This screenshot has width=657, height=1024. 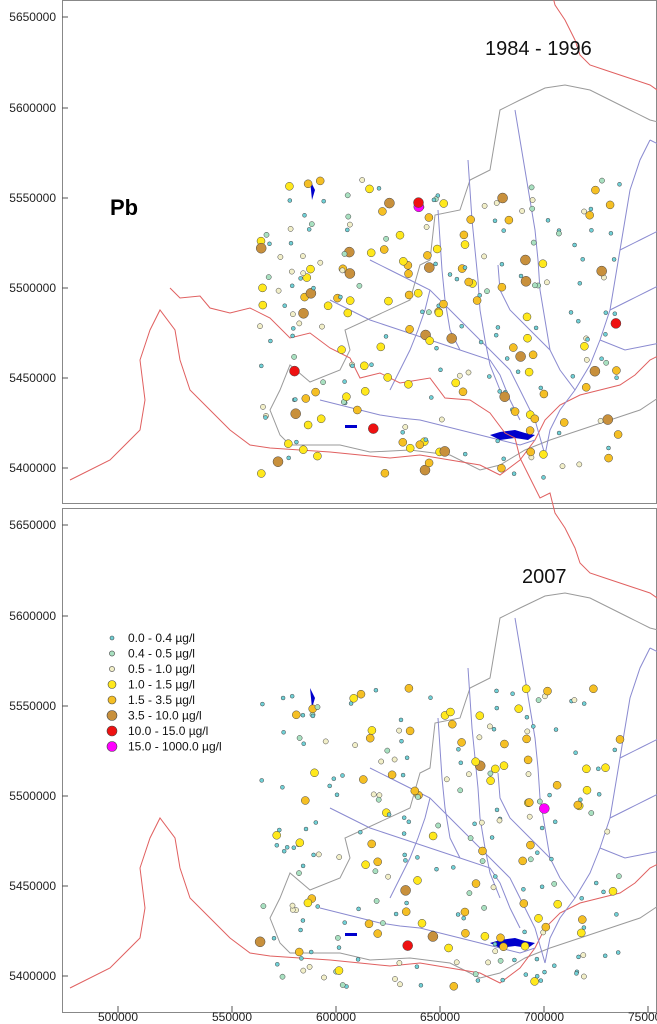 I want to click on x-tick-label: 750000, so click(x=642, y=1017).